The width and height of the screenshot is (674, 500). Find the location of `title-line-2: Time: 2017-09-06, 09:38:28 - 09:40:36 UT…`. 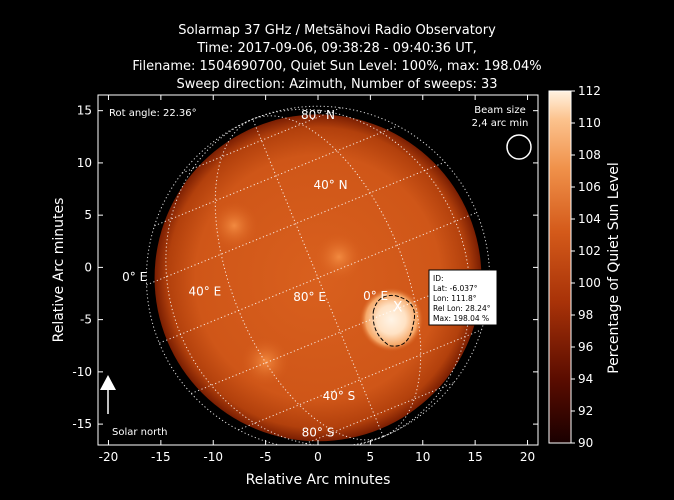

title-line-2: Time: 2017-09-06, 09:38:28 - 09:40:36 UT… is located at coordinates (337, 48).